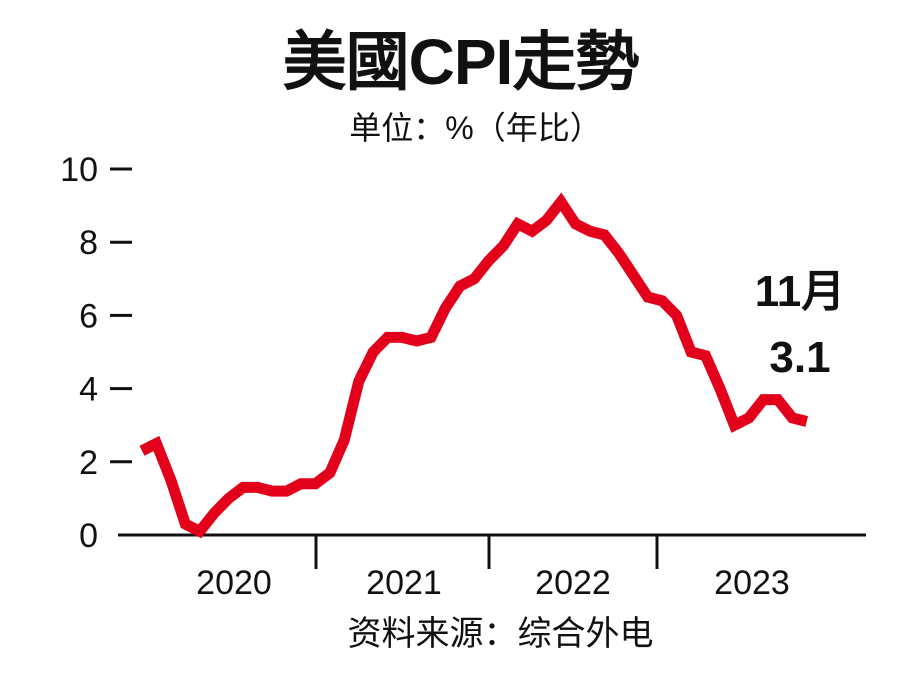  I want to click on annotation-value: 3.1, so click(799, 357).